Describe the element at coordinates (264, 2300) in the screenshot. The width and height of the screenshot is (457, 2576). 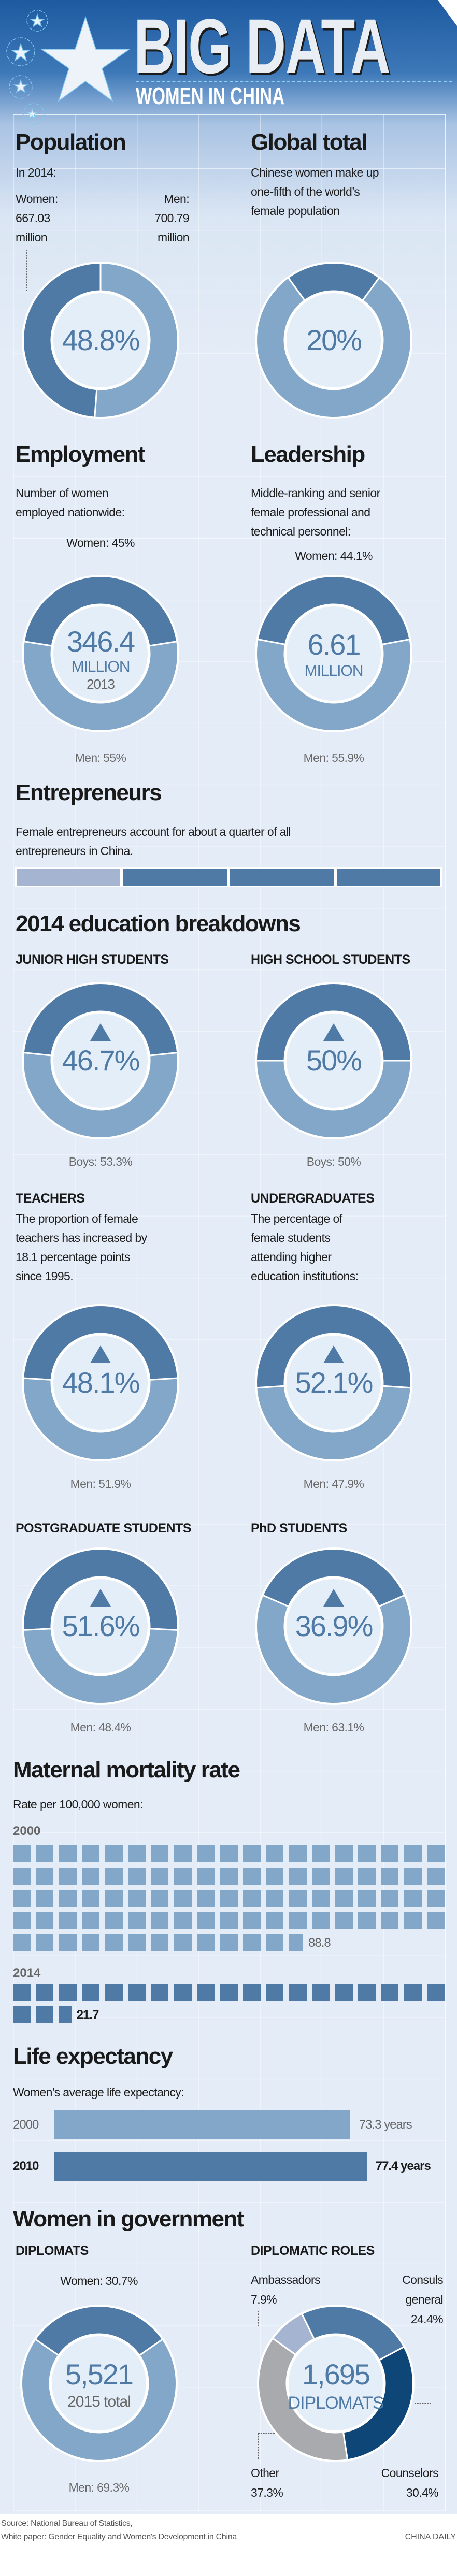
I see `legend-value: 7.9%` at that location.